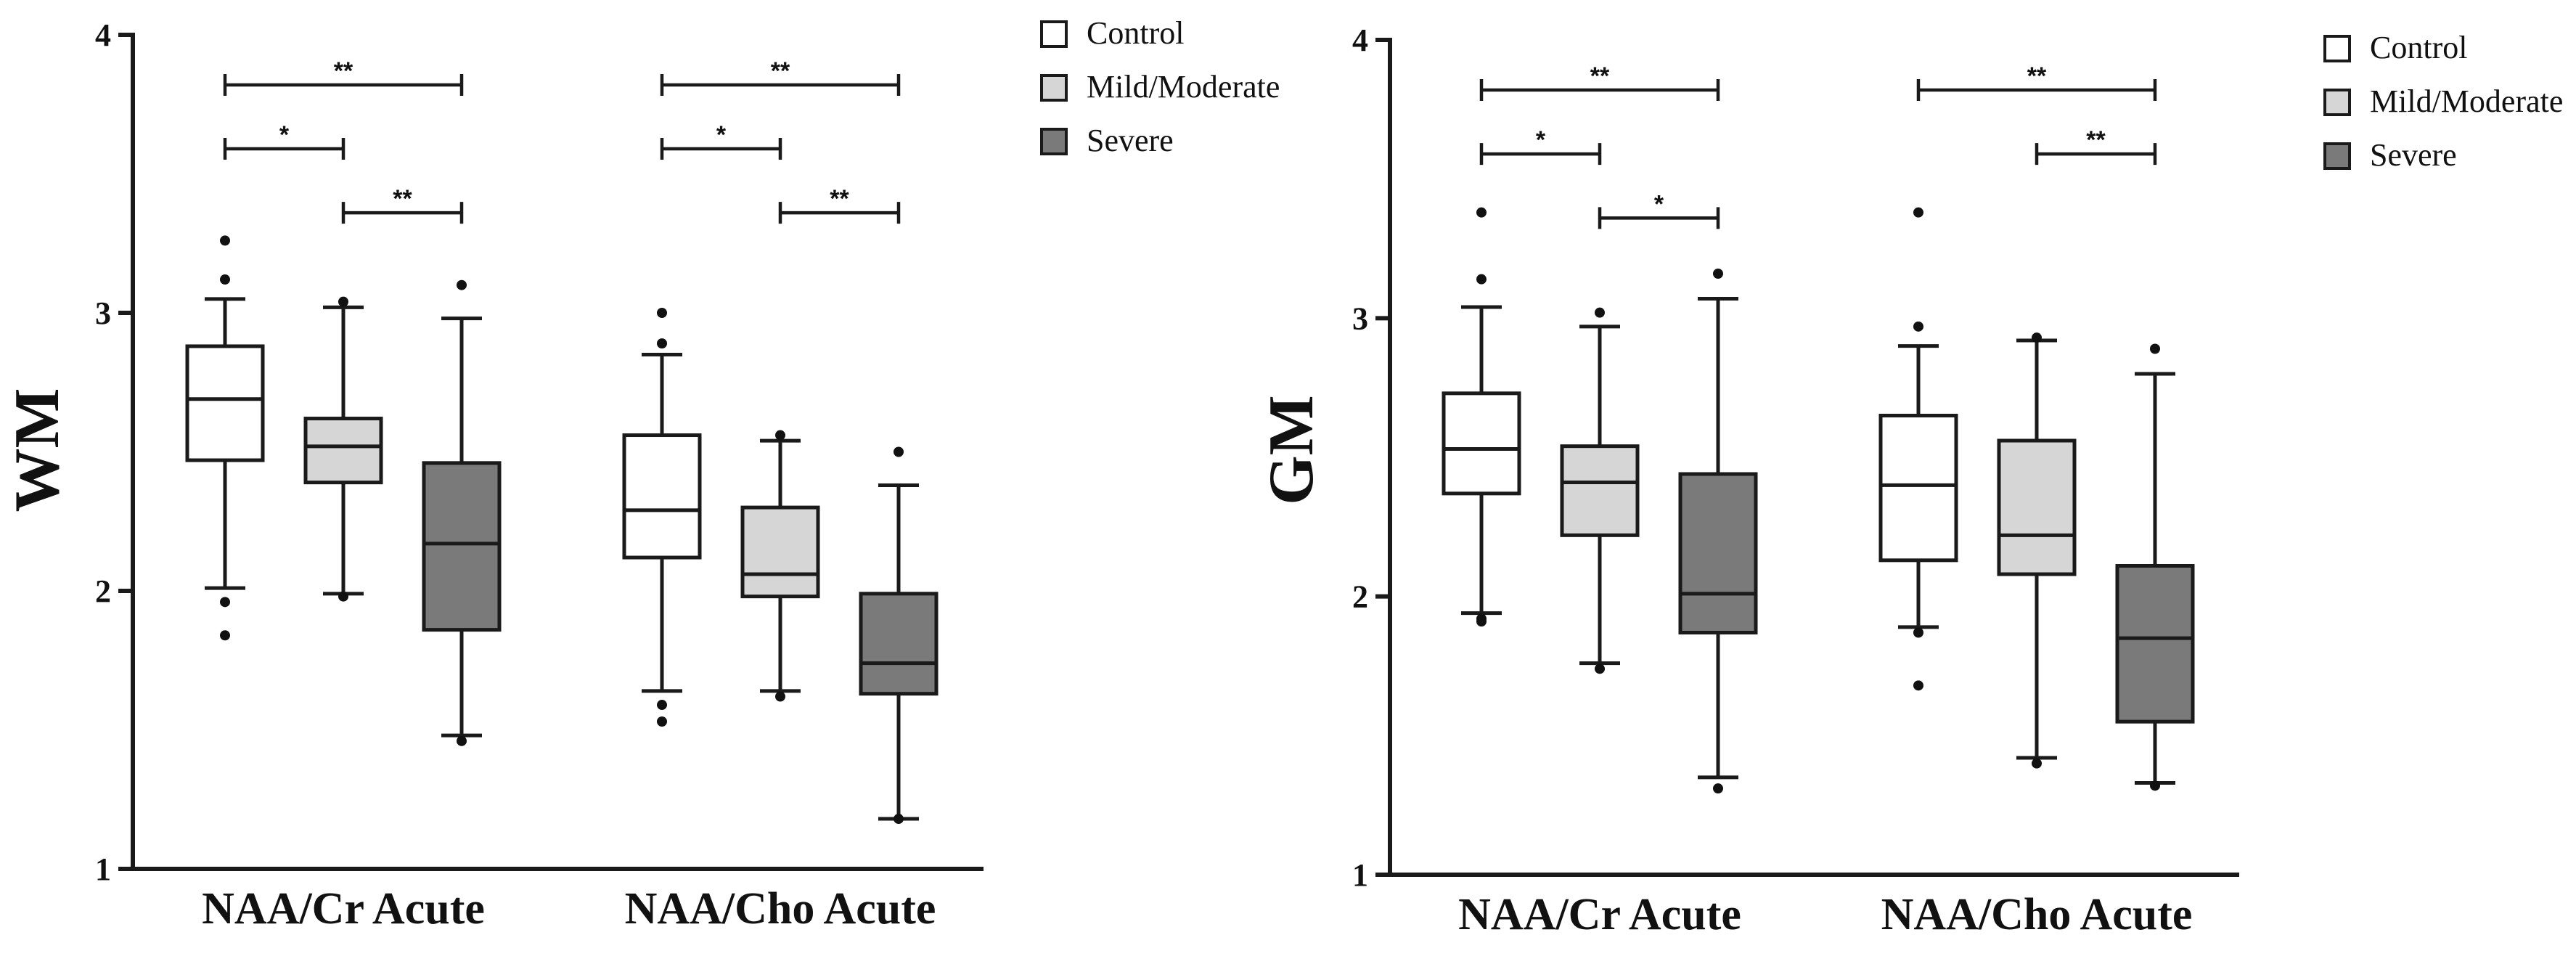  Describe the element at coordinates (38, 450) in the screenshot. I see `y-axis-label: WM` at that location.